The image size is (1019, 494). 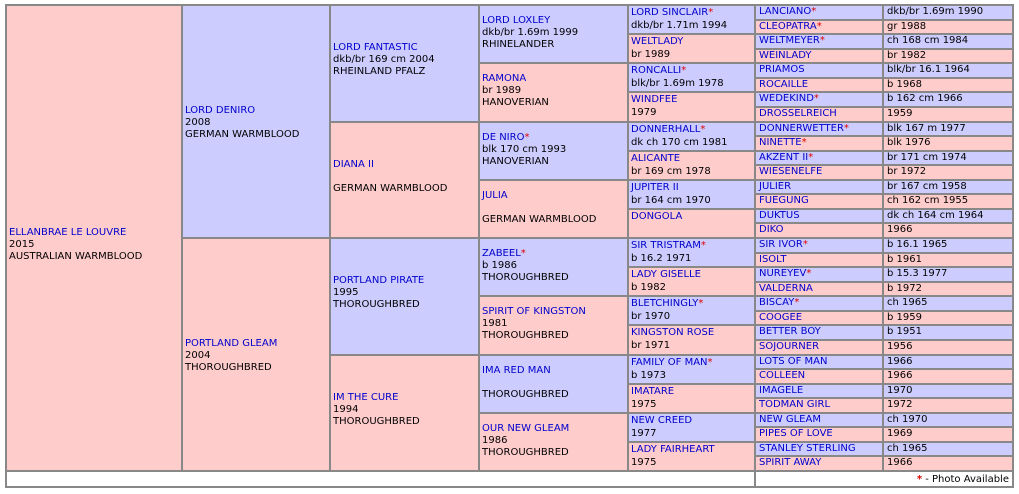 I want to click on horse-name-link: WEINLADY, so click(x=785, y=55).